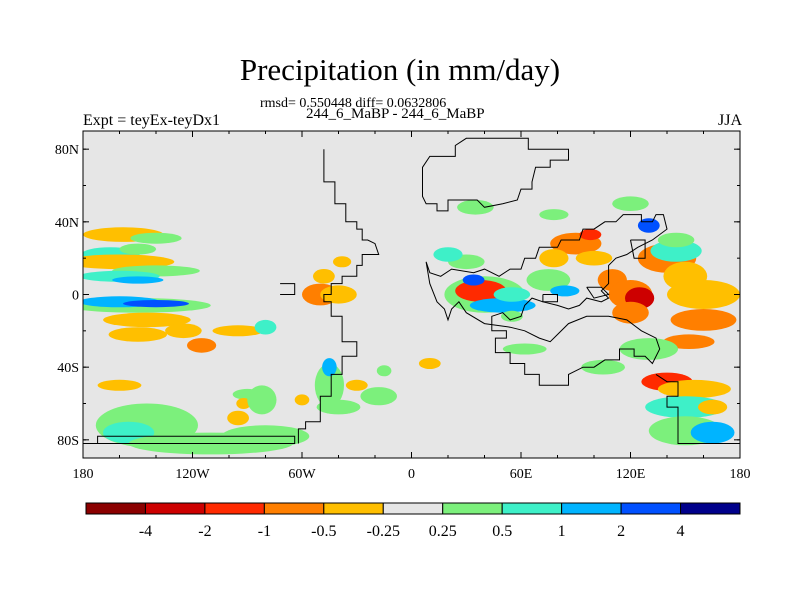 The width and height of the screenshot is (800, 600). Describe the element at coordinates (67, 223) in the screenshot. I see `y-tick-label: 40N` at that location.